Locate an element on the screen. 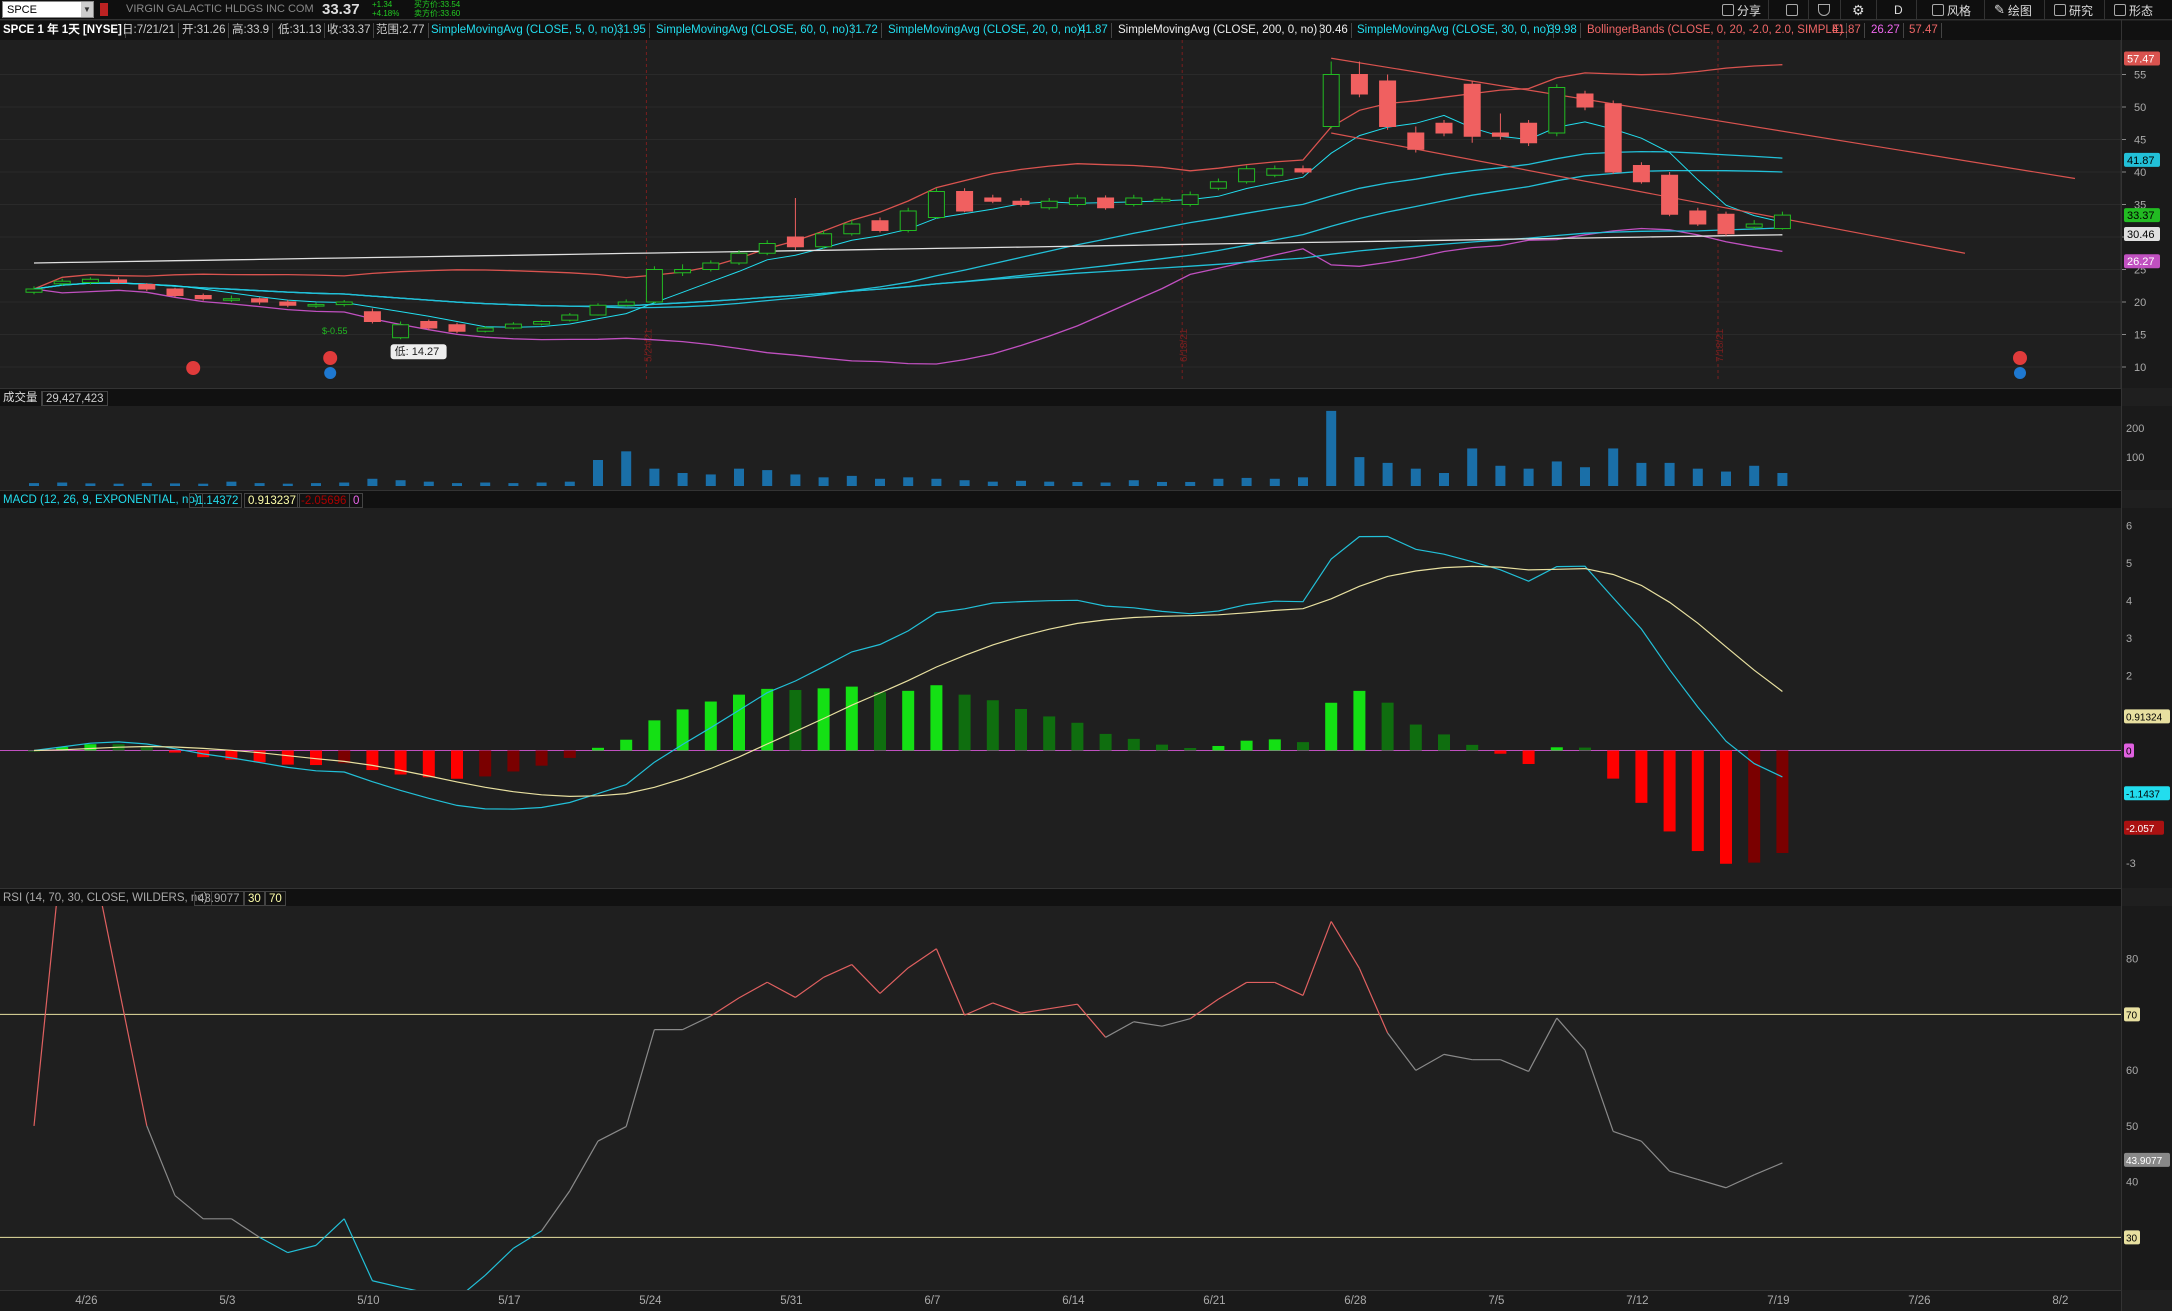 The width and height of the screenshot is (2172, 1311). macd-avg-value: 0.913237 is located at coordinates (272, 500).